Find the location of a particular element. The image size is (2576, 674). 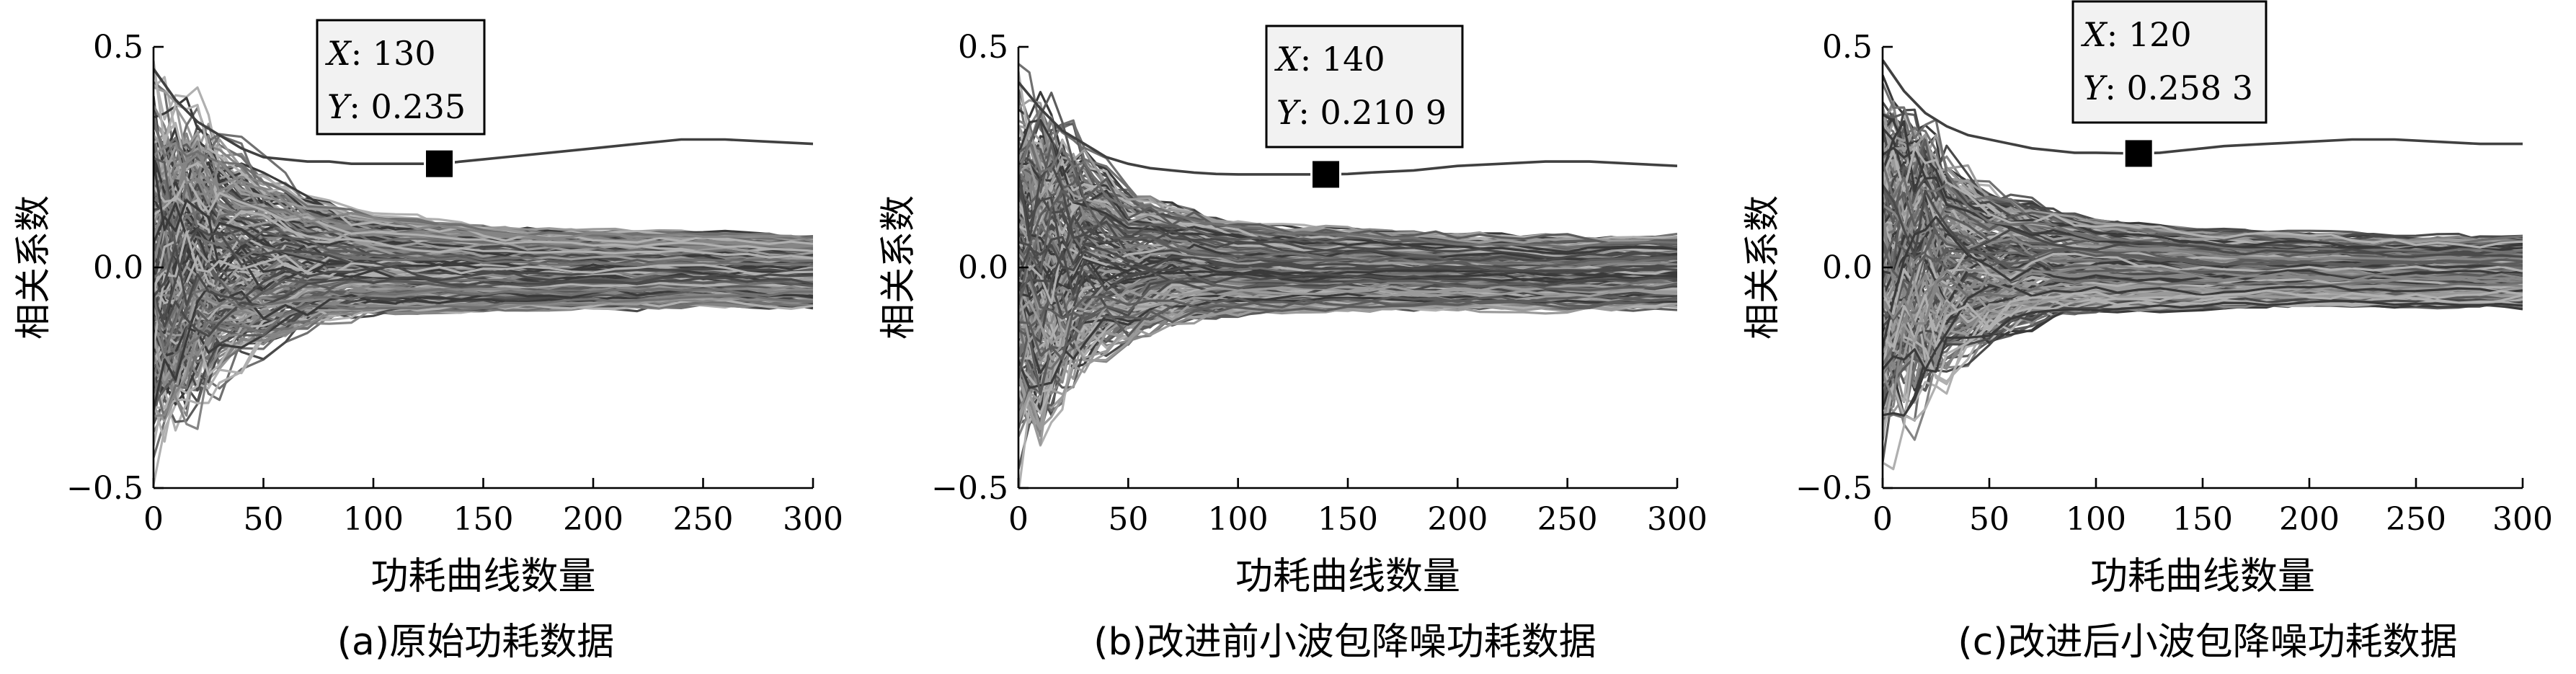

y-tick-label: −0.5 is located at coordinates (104, 488).